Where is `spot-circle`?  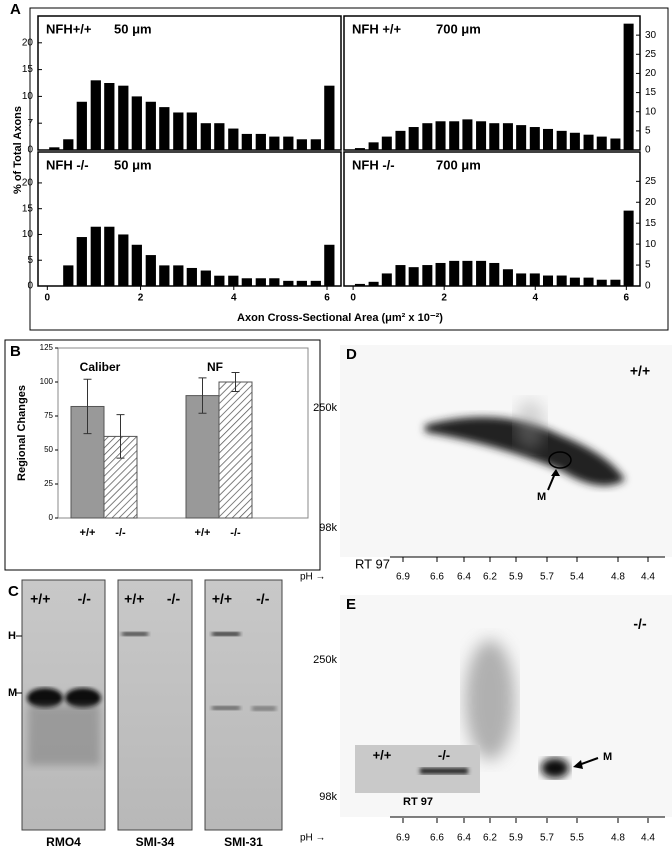
spot-circle is located at coordinates (560, 460).